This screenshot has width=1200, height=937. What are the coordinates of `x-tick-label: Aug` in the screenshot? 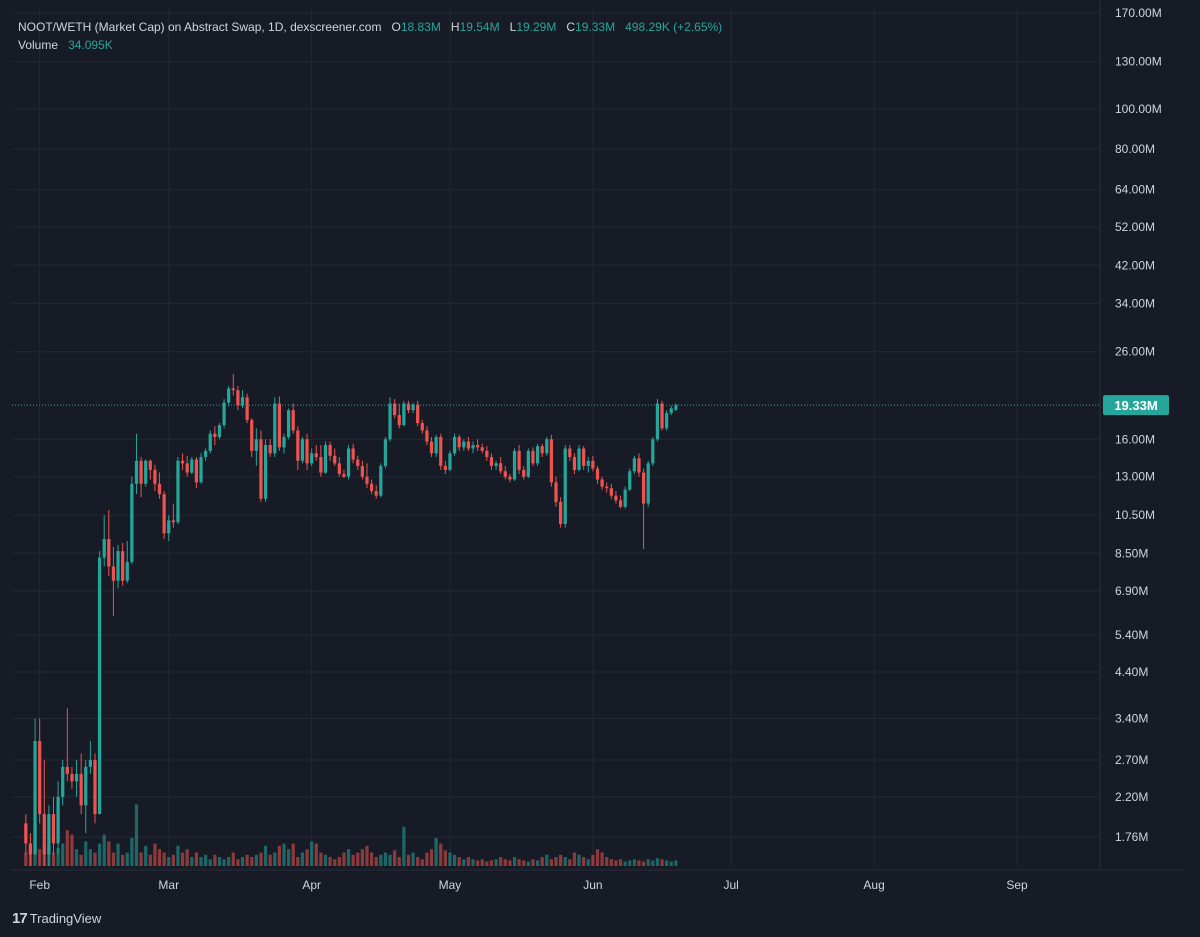 It's located at (873, 885).